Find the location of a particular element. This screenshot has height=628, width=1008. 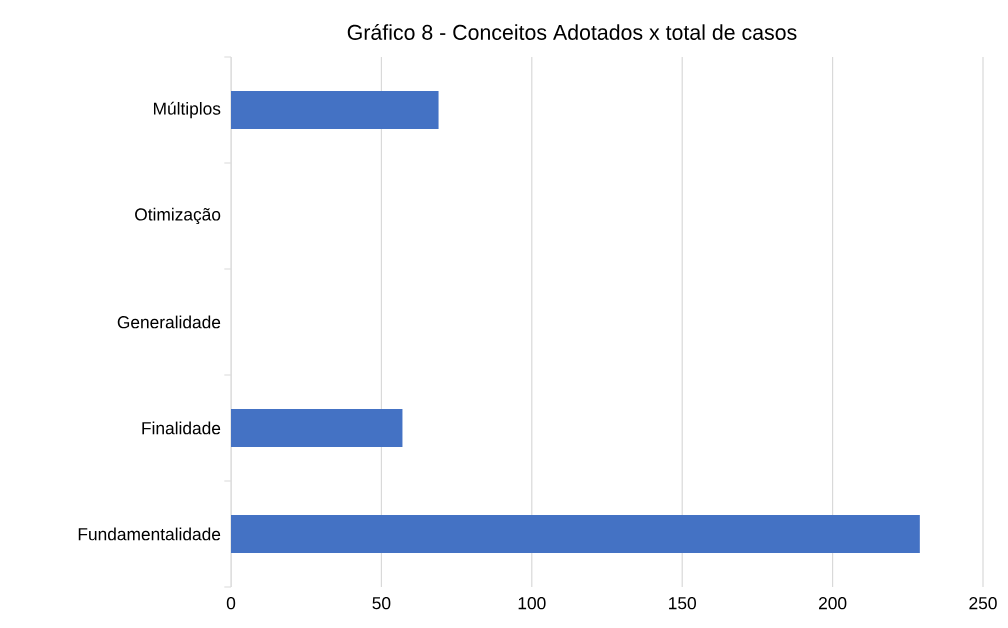

x-tick-label: 100 is located at coordinates (532, 603).